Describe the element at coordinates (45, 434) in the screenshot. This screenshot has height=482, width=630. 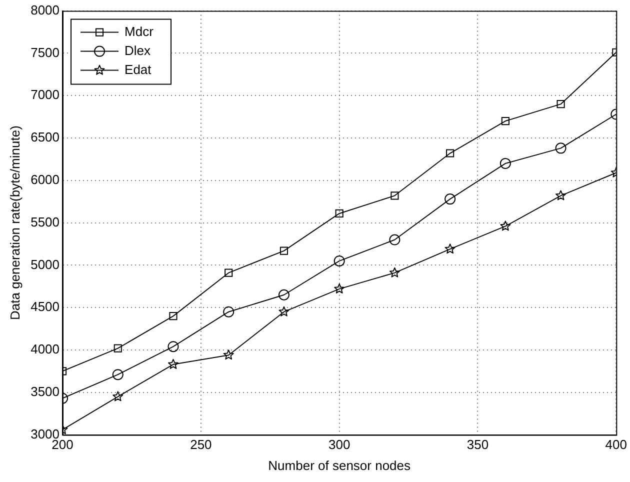
I see `y-tick-label: 3000` at that location.